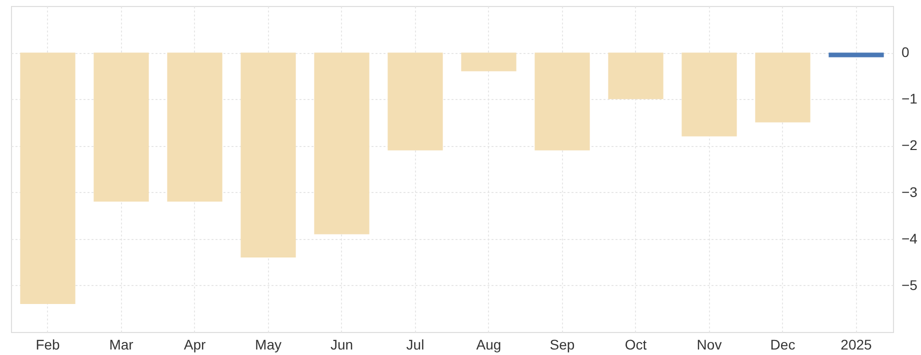  What do you see at coordinates (709, 344) in the screenshot?
I see `x-tick-label: Nov` at bounding box center [709, 344].